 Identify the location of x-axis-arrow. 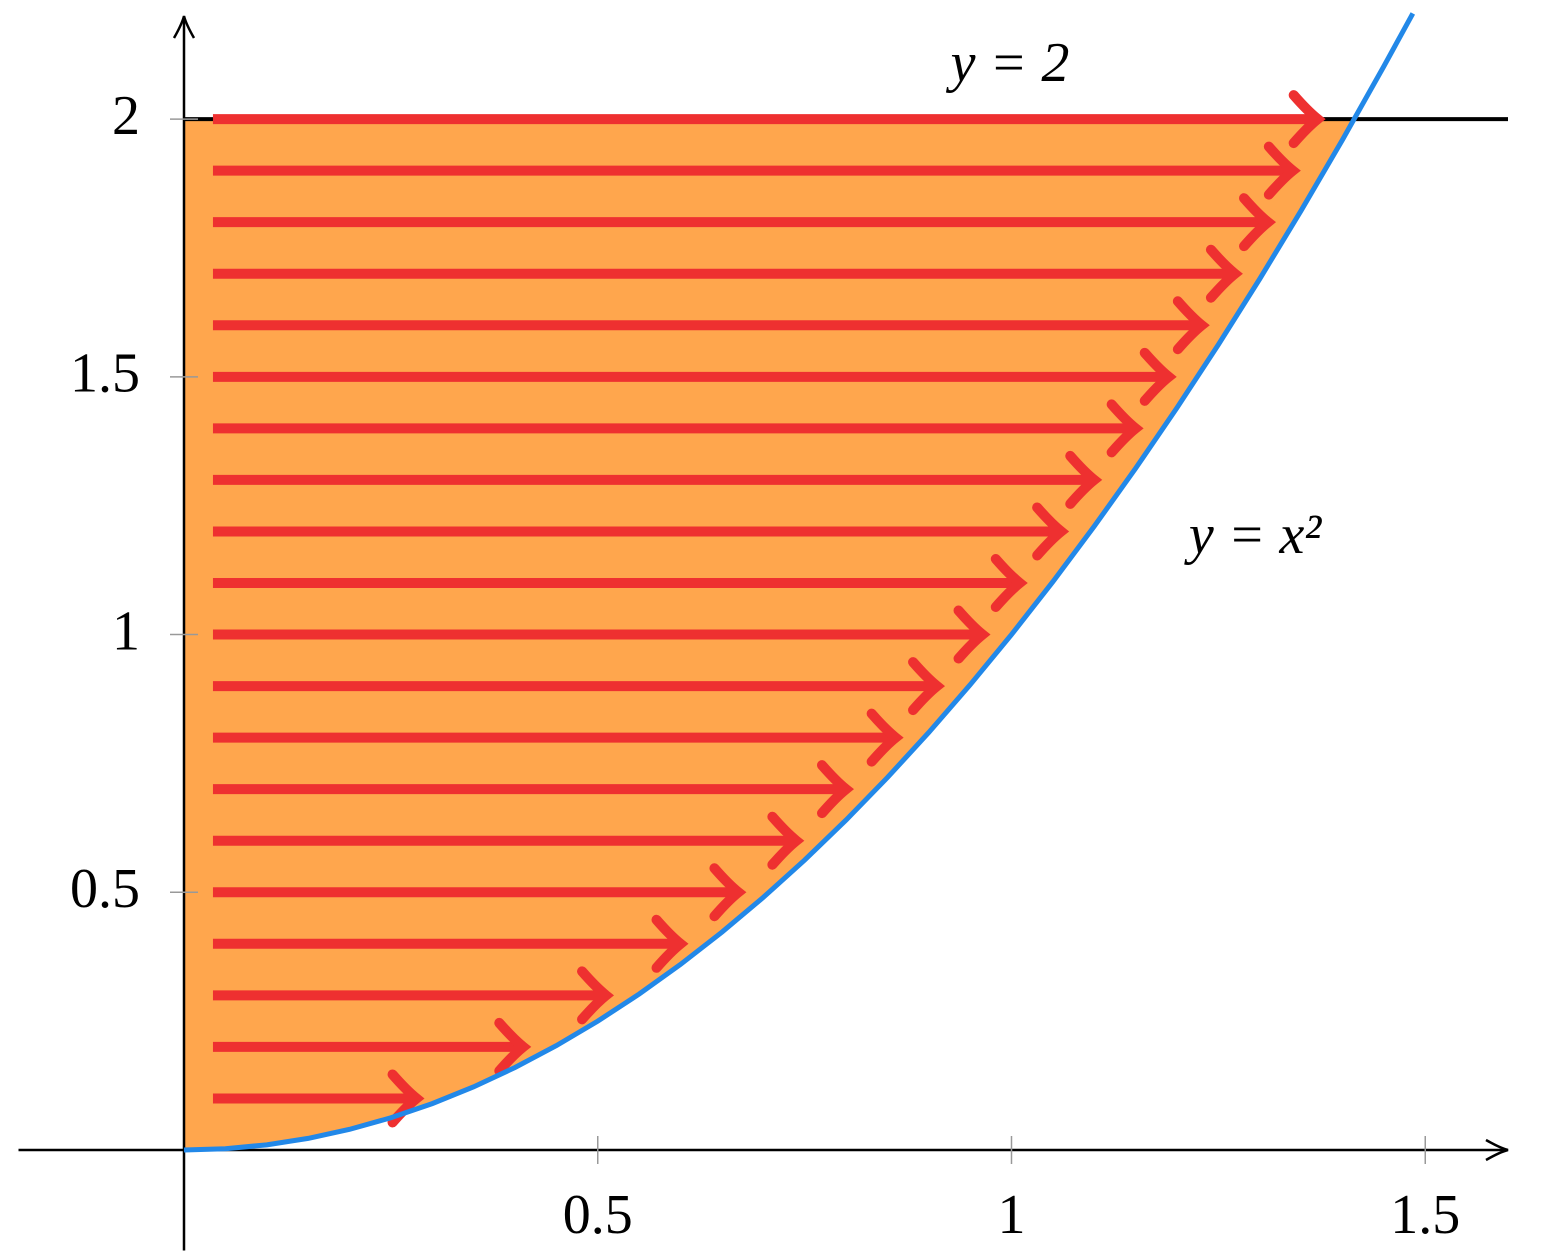
(1497, 1150).